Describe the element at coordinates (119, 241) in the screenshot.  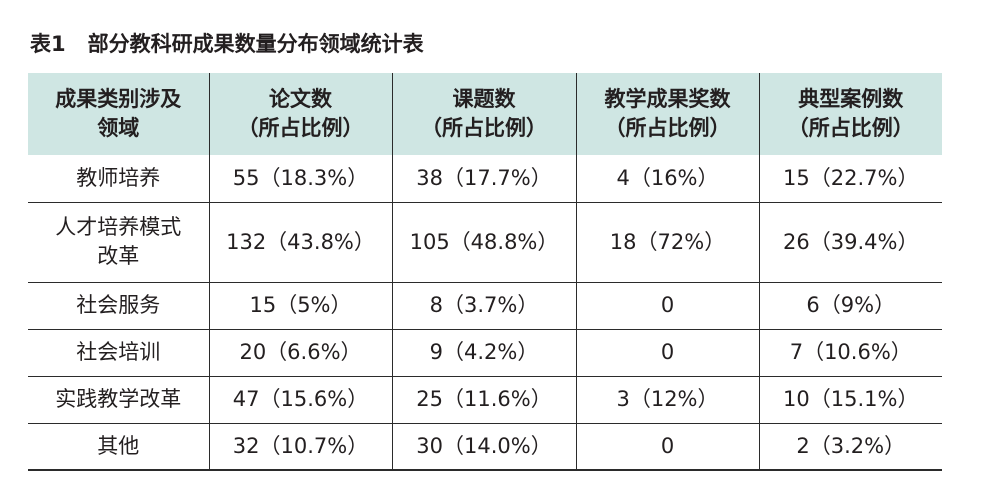
I see `row-label: 人才培养模式 改革` at that location.